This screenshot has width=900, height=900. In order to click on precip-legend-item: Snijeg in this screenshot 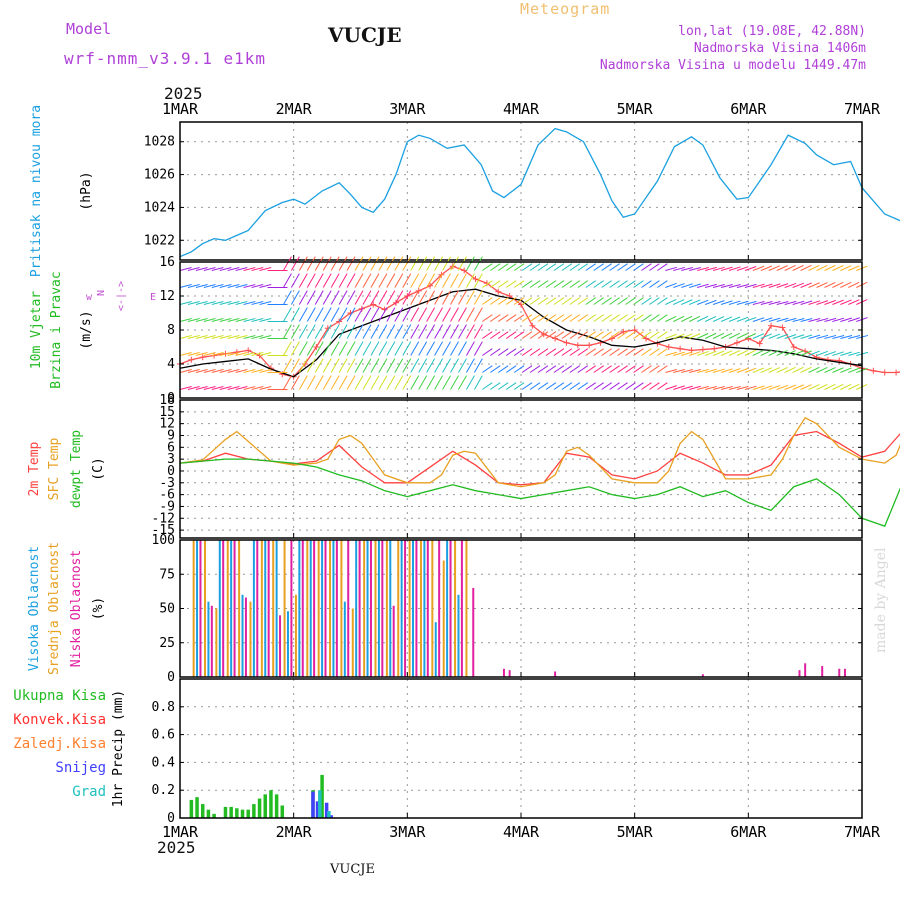, I will do `click(80, 768)`.